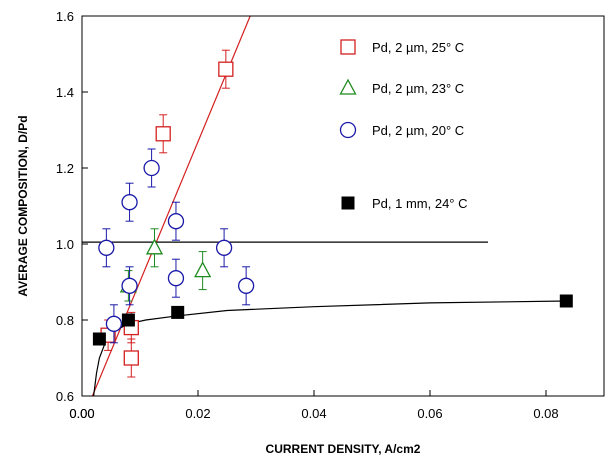  What do you see at coordinates (65, 168) in the screenshot?
I see `y-tick-label: 1.2` at bounding box center [65, 168].